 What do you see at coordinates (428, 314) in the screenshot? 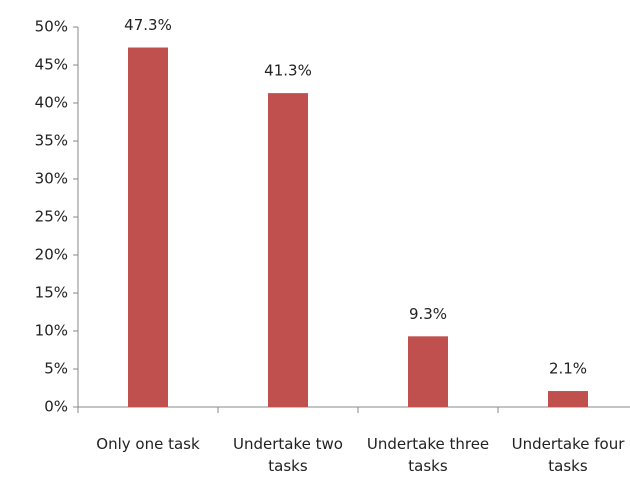
I see `data-label: 9.3%` at bounding box center [428, 314].